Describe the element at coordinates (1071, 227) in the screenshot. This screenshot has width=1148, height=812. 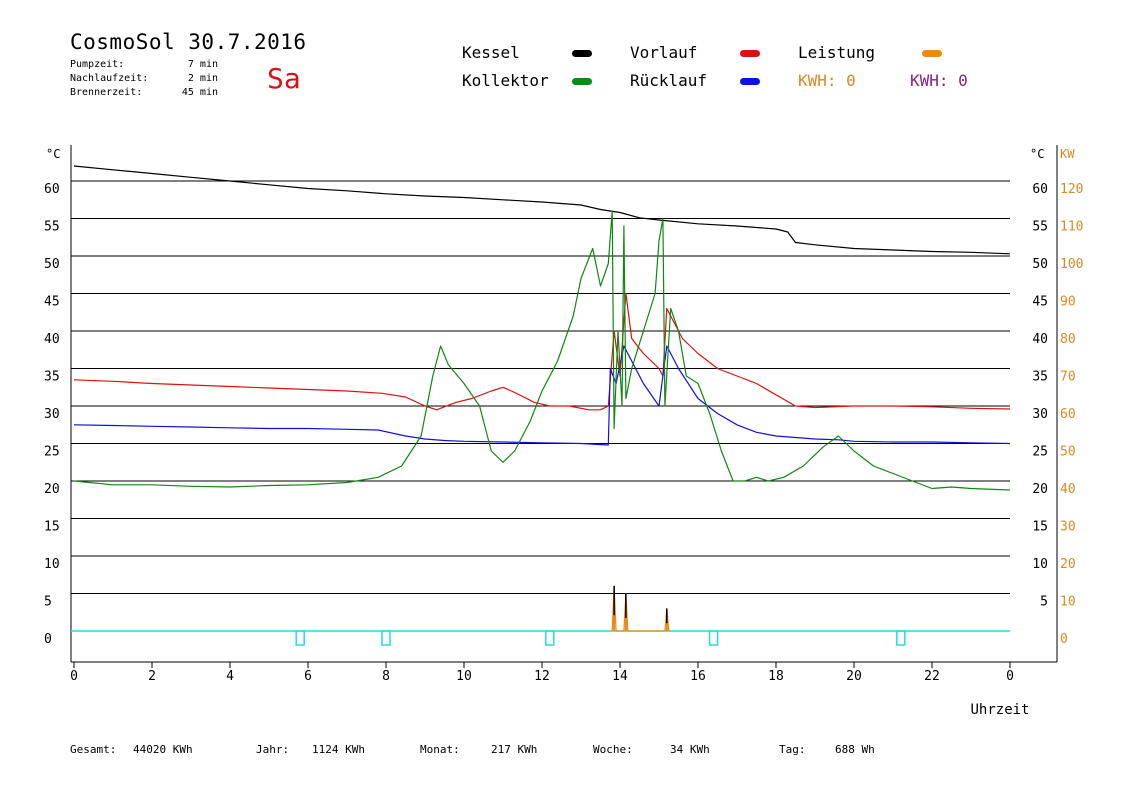
I see `y2-tick-label: 110` at that location.